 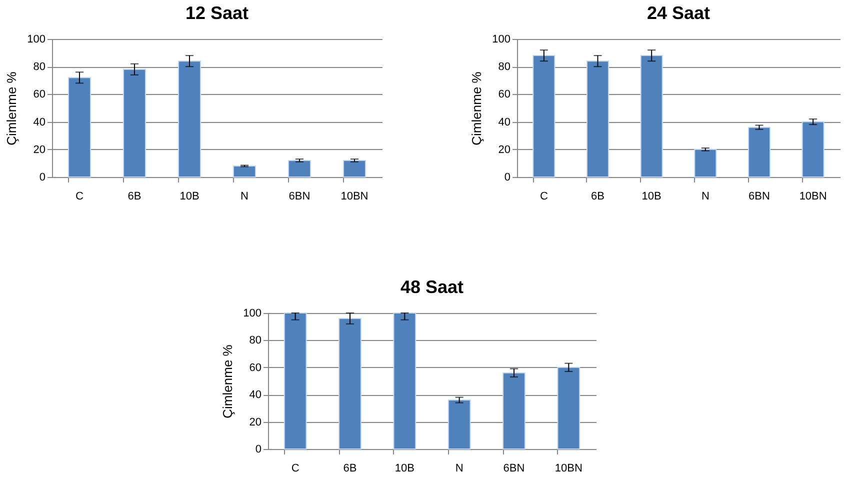 I want to click on chart-title: 24 Saat, so click(x=678, y=13).